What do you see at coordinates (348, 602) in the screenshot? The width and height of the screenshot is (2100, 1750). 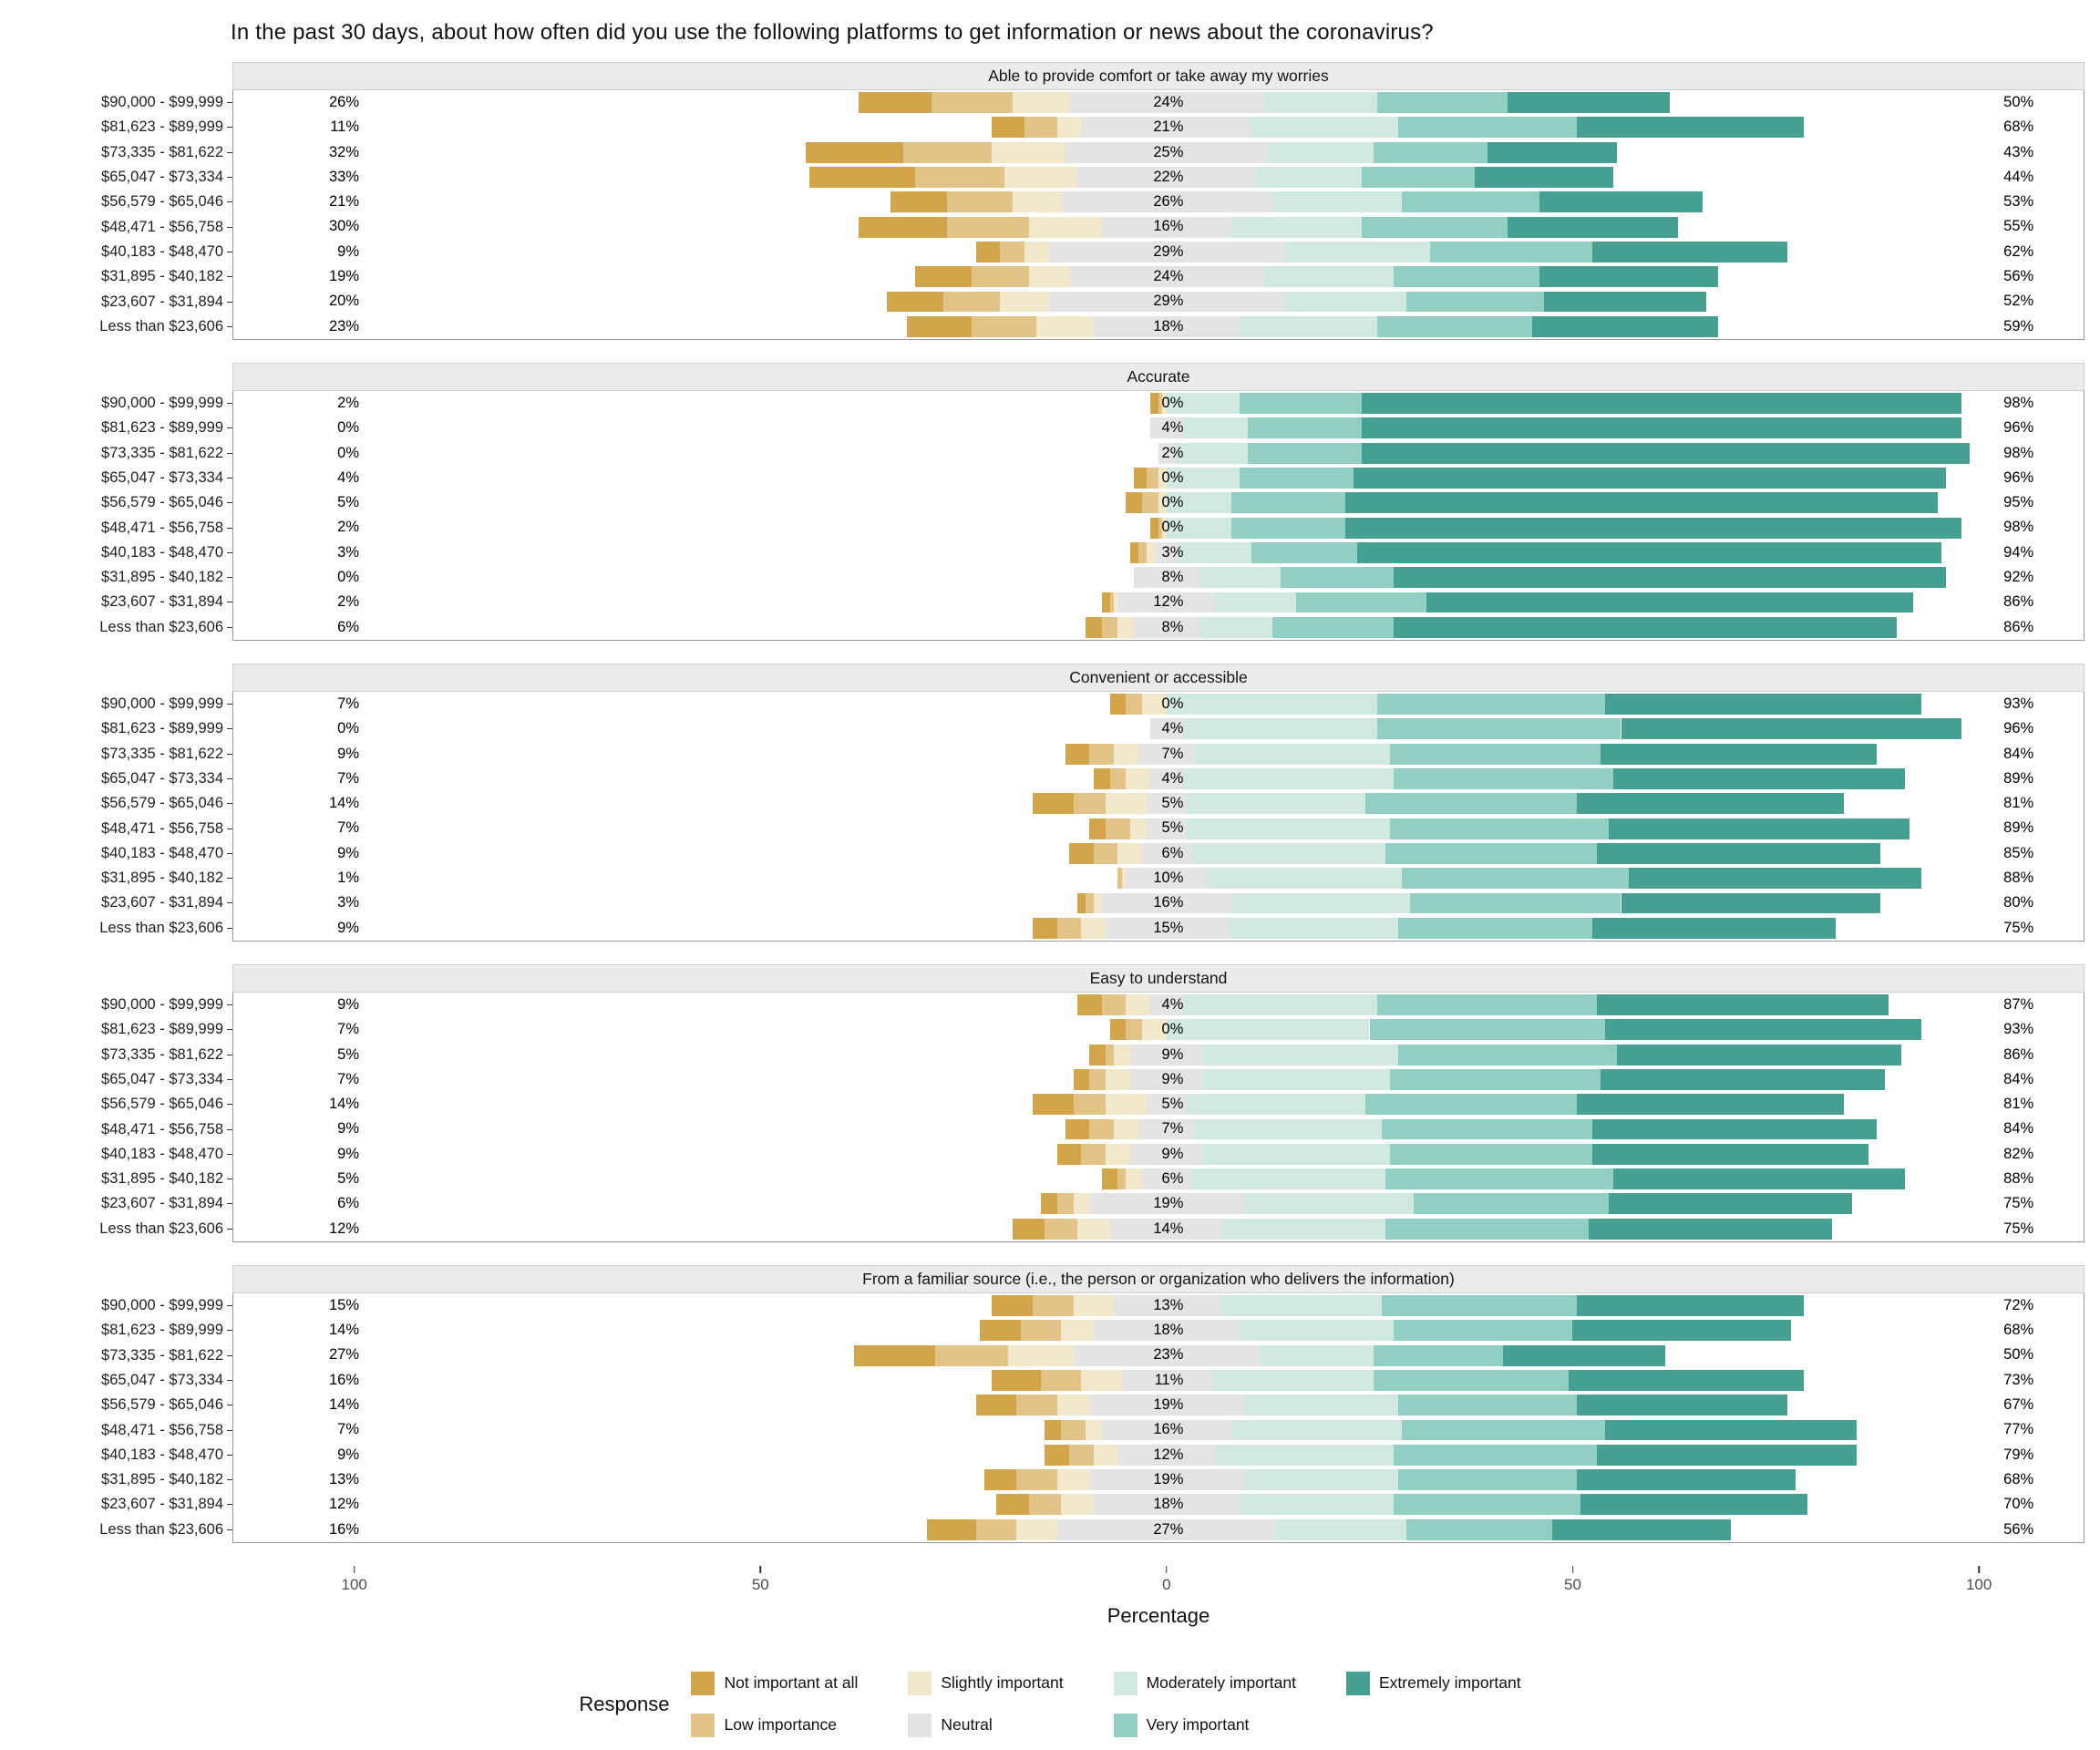 I see `value-label-left: 2%` at bounding box center [348, 602].